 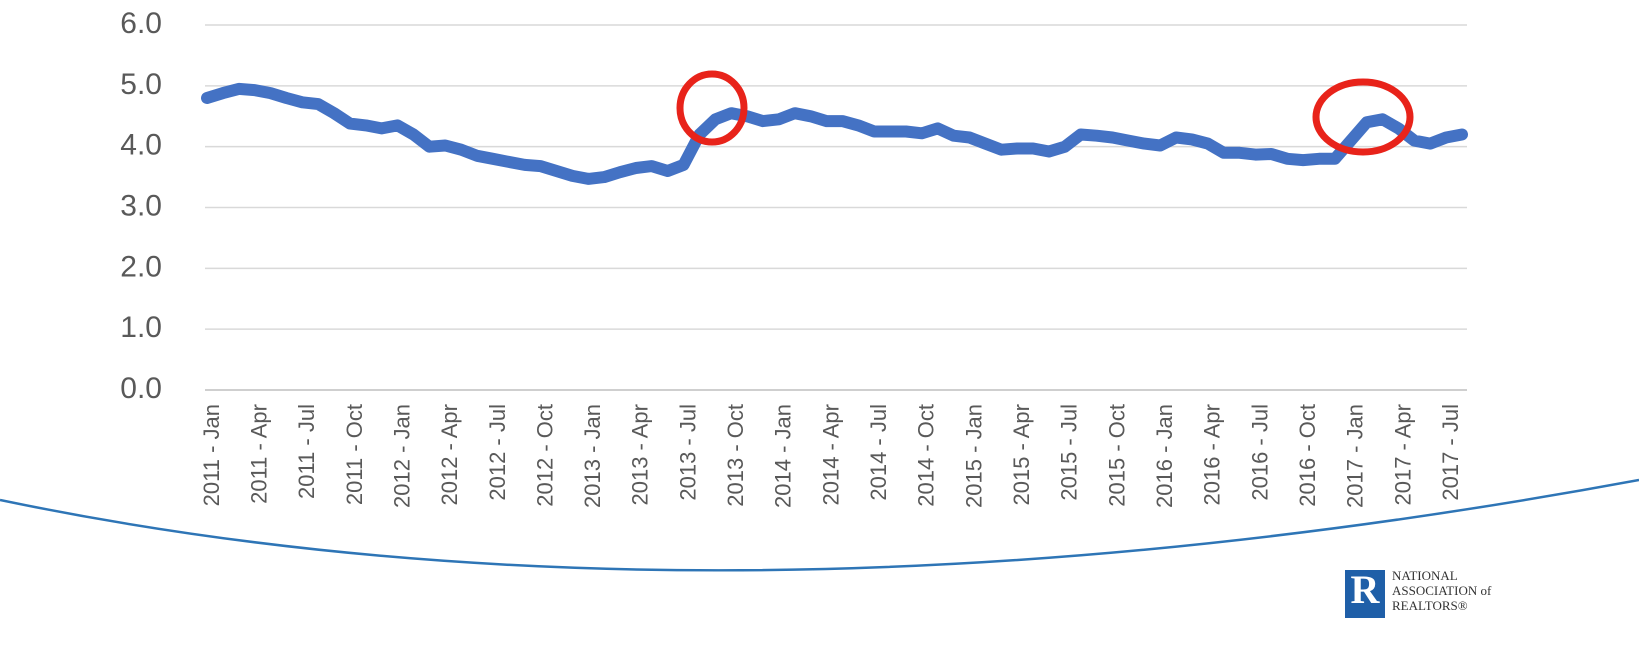 What do you see at coordinates (1402, 455) in the screenshot?
I see `x-tick-label: 2017 - Apr` at bounding box center [1402, 455].